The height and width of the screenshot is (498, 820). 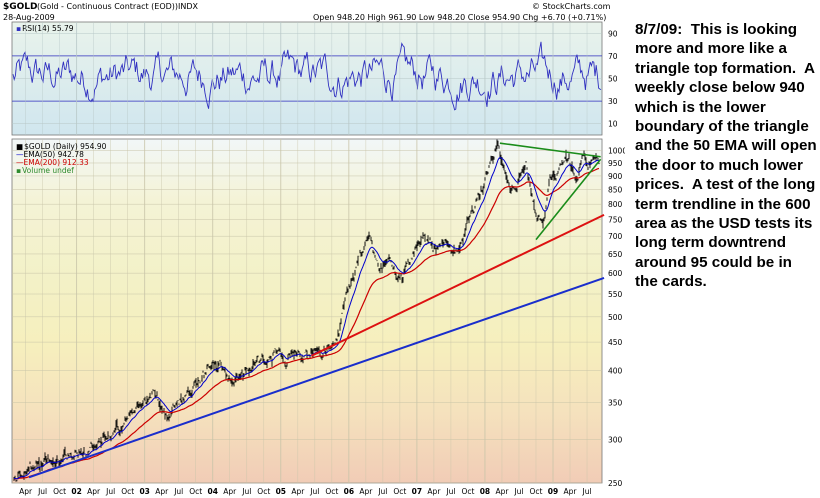 I want to click on chart-symbol: $GOLD, so click(x=20, y=7).